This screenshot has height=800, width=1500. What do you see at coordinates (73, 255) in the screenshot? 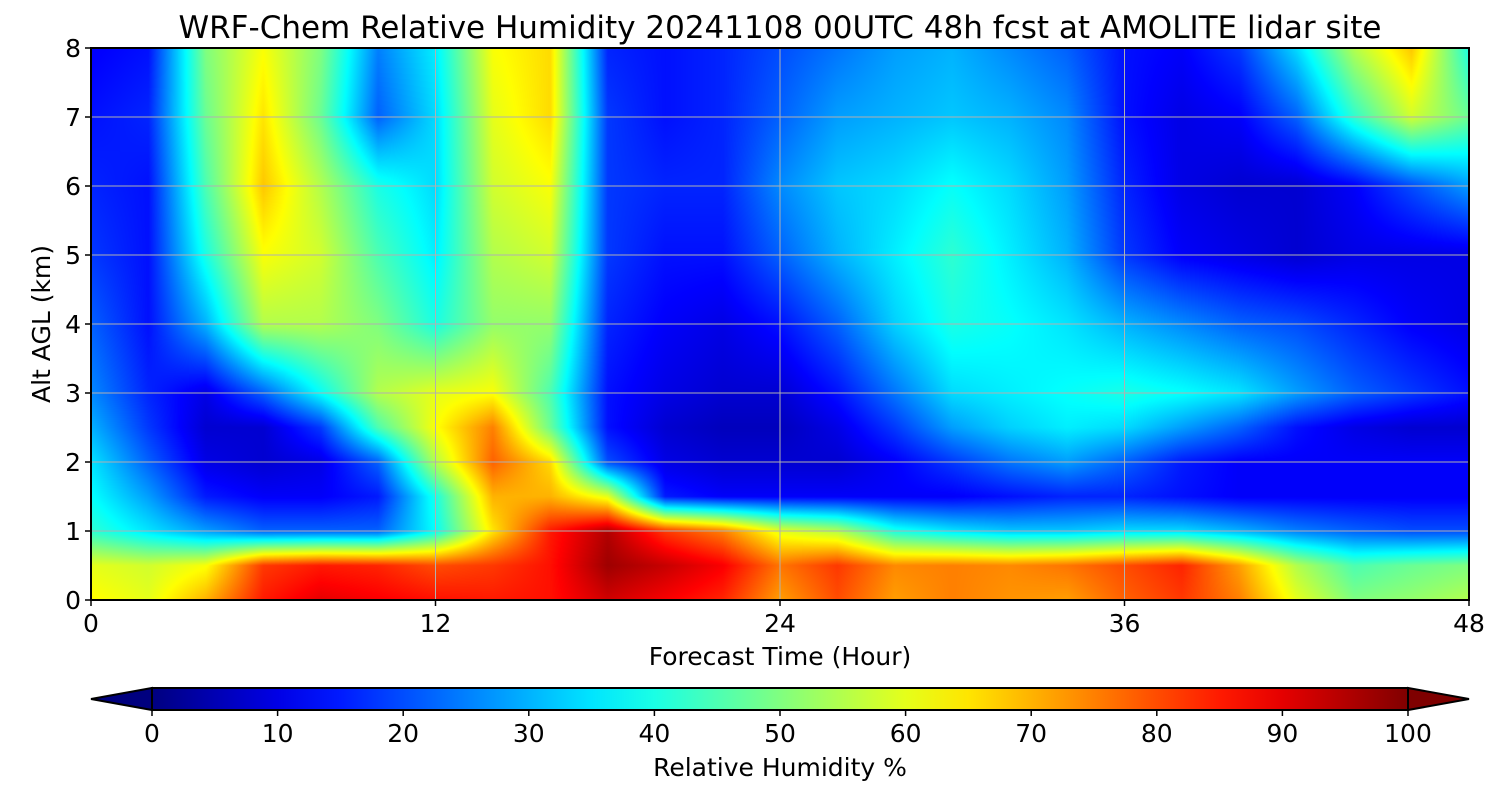
I see `y-tick-label: 5` at bounding box center [73, 255].